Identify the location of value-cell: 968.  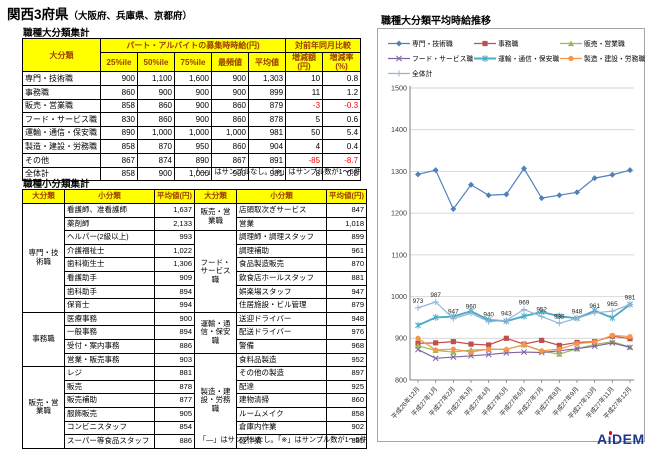
(346, 346).